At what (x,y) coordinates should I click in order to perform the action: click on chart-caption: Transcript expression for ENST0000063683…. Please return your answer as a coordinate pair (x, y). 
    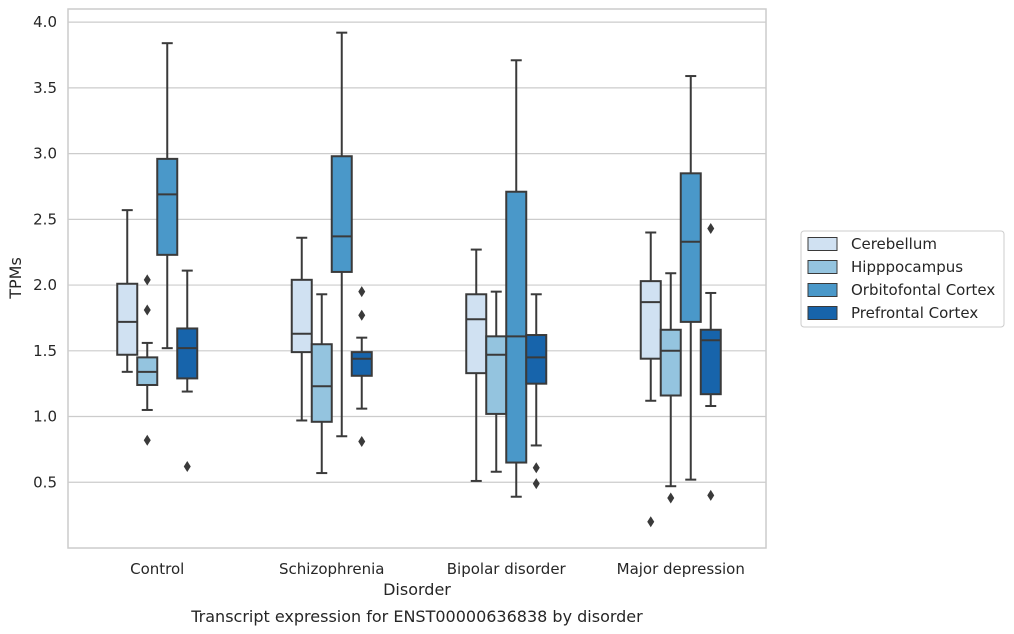
    Looking at the image, I should click on (416, 616).